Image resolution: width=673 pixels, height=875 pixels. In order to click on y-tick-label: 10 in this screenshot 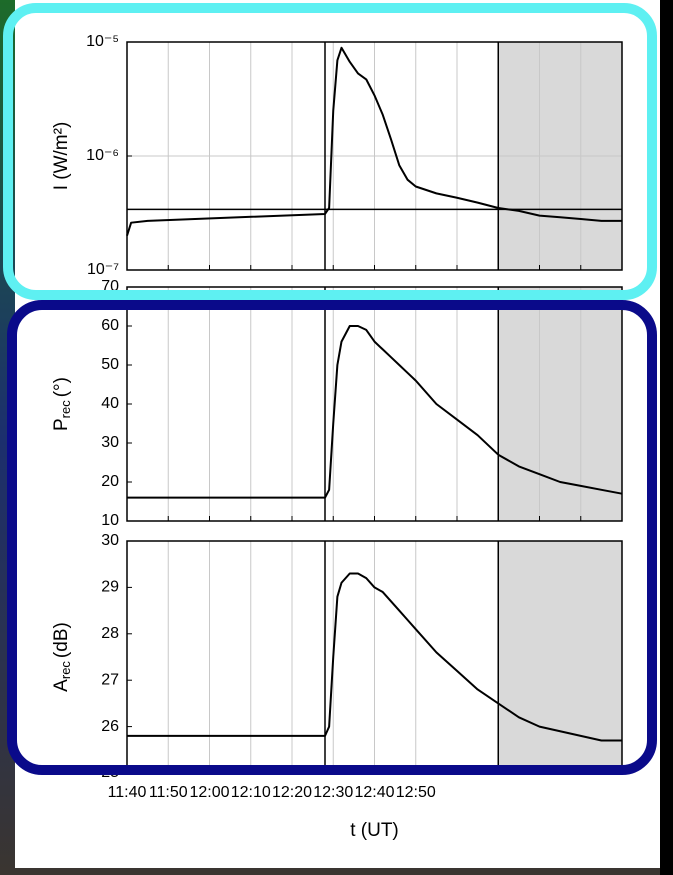, I will do `click(110, 520)`.